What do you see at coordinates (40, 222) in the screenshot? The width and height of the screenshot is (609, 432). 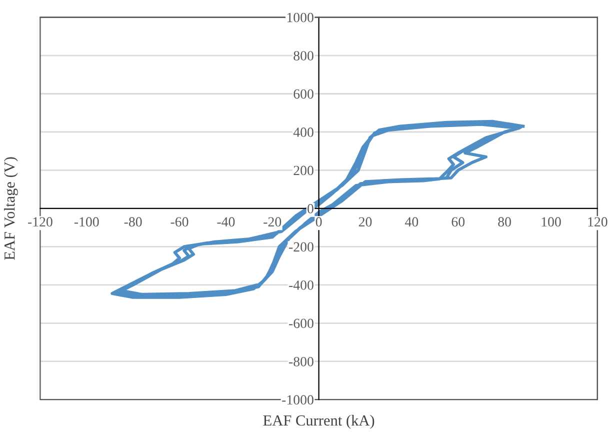 I see `x-tick-label: -120` at bounding box center [40, 222].